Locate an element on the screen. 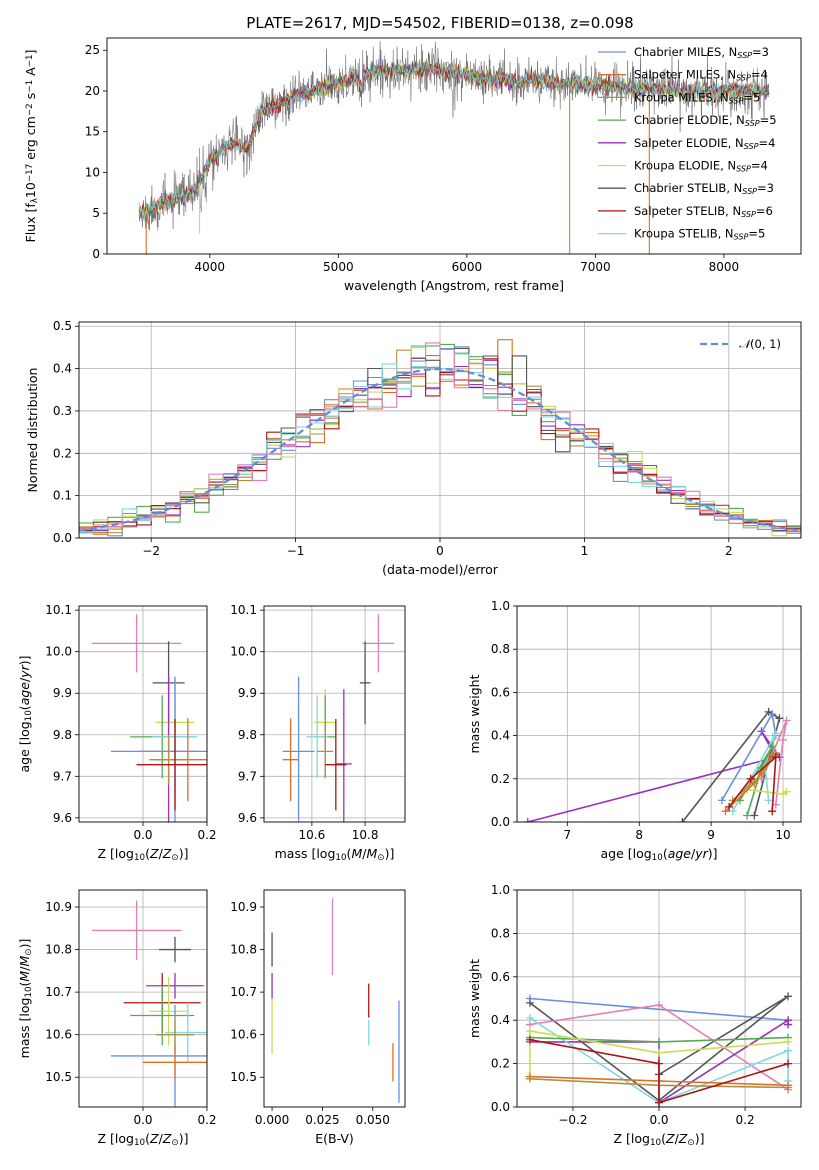 The width and height of the screenshot is (819, 1170). y-tick-label: 0.6 is located at coordinates (500, 692).